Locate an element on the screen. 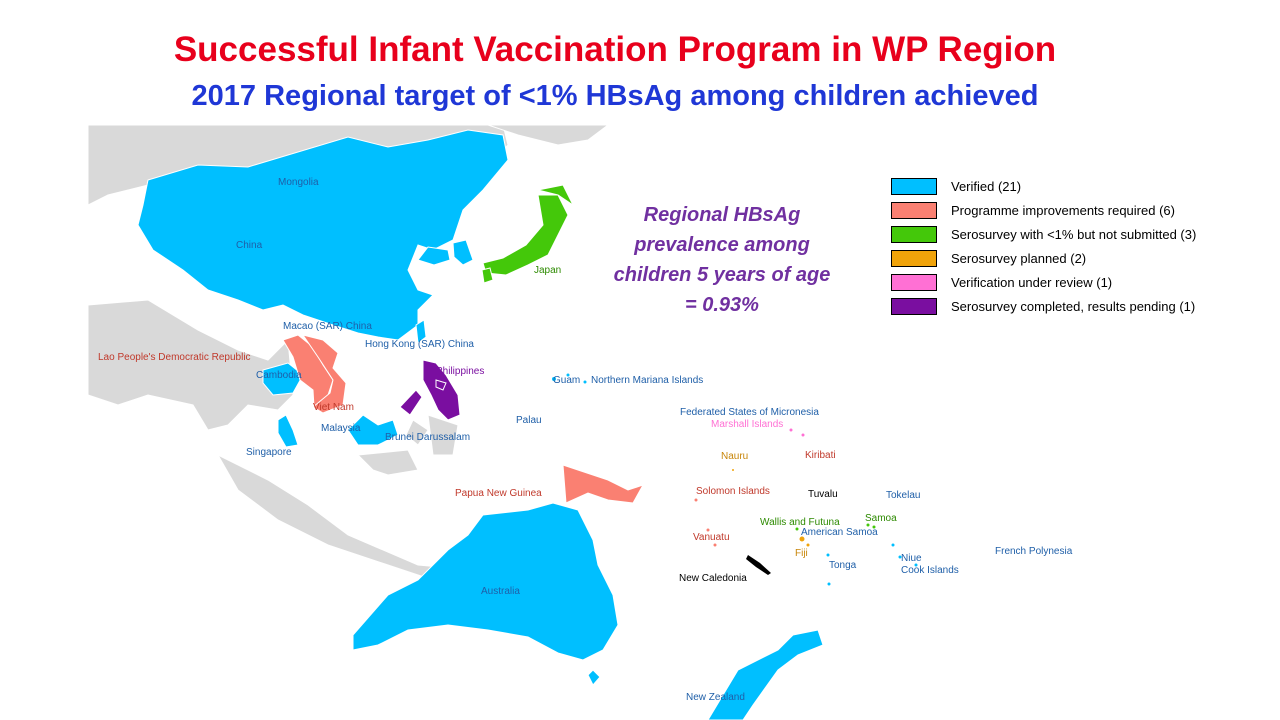 This screenshot has width=1280, height=720. map-label: Wallis and Futuna is located at coordinates (800, 522).